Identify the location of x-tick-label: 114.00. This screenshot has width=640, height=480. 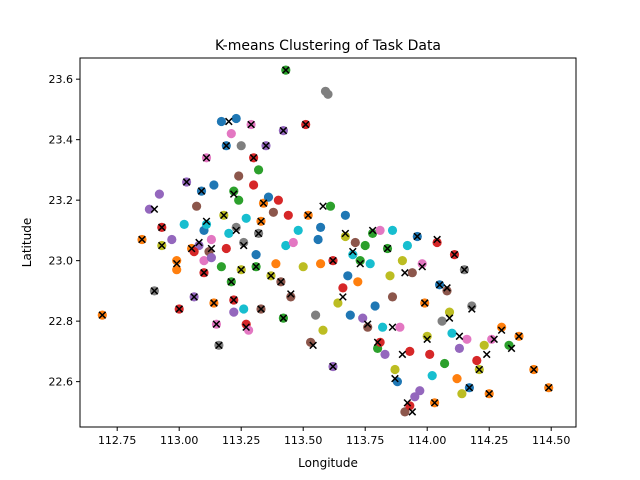
(427, 440).